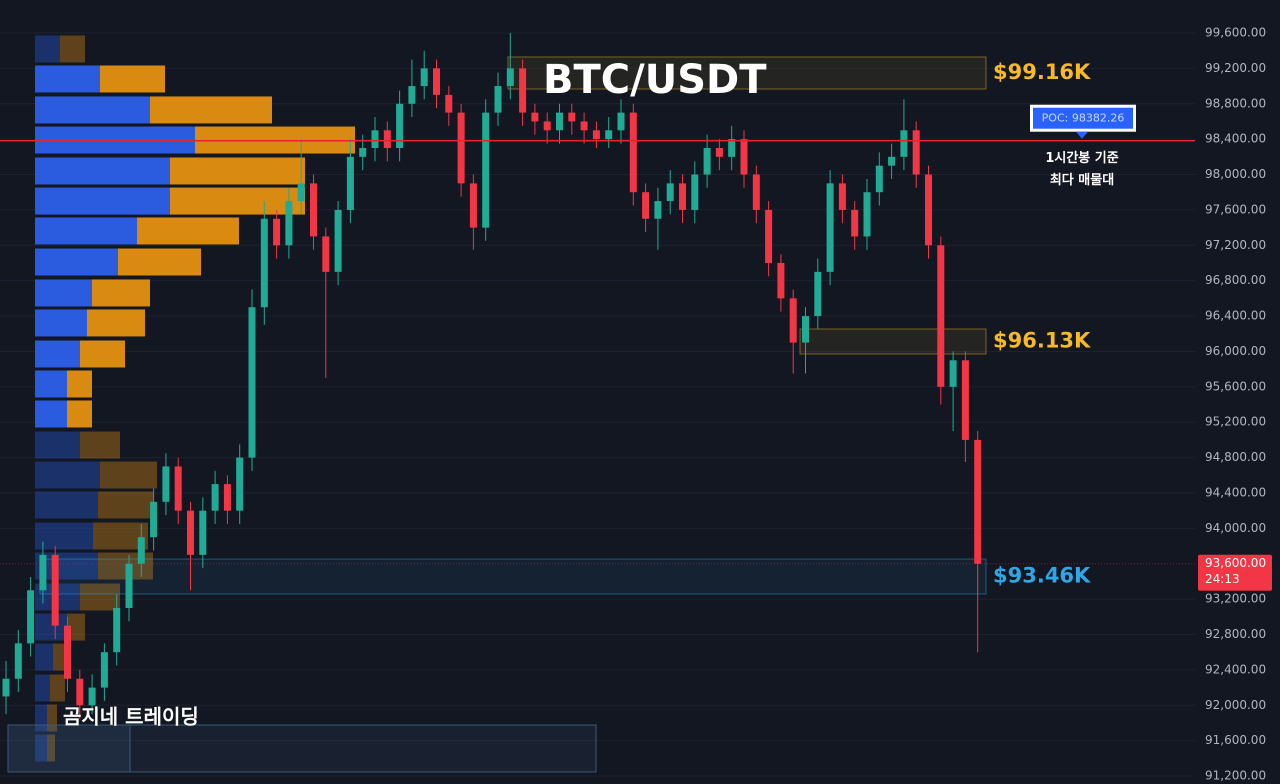  Describe the element at coordinates (131, 717) in the screenshot. I see `watermark: 곰지네 트레이딩` at that location.